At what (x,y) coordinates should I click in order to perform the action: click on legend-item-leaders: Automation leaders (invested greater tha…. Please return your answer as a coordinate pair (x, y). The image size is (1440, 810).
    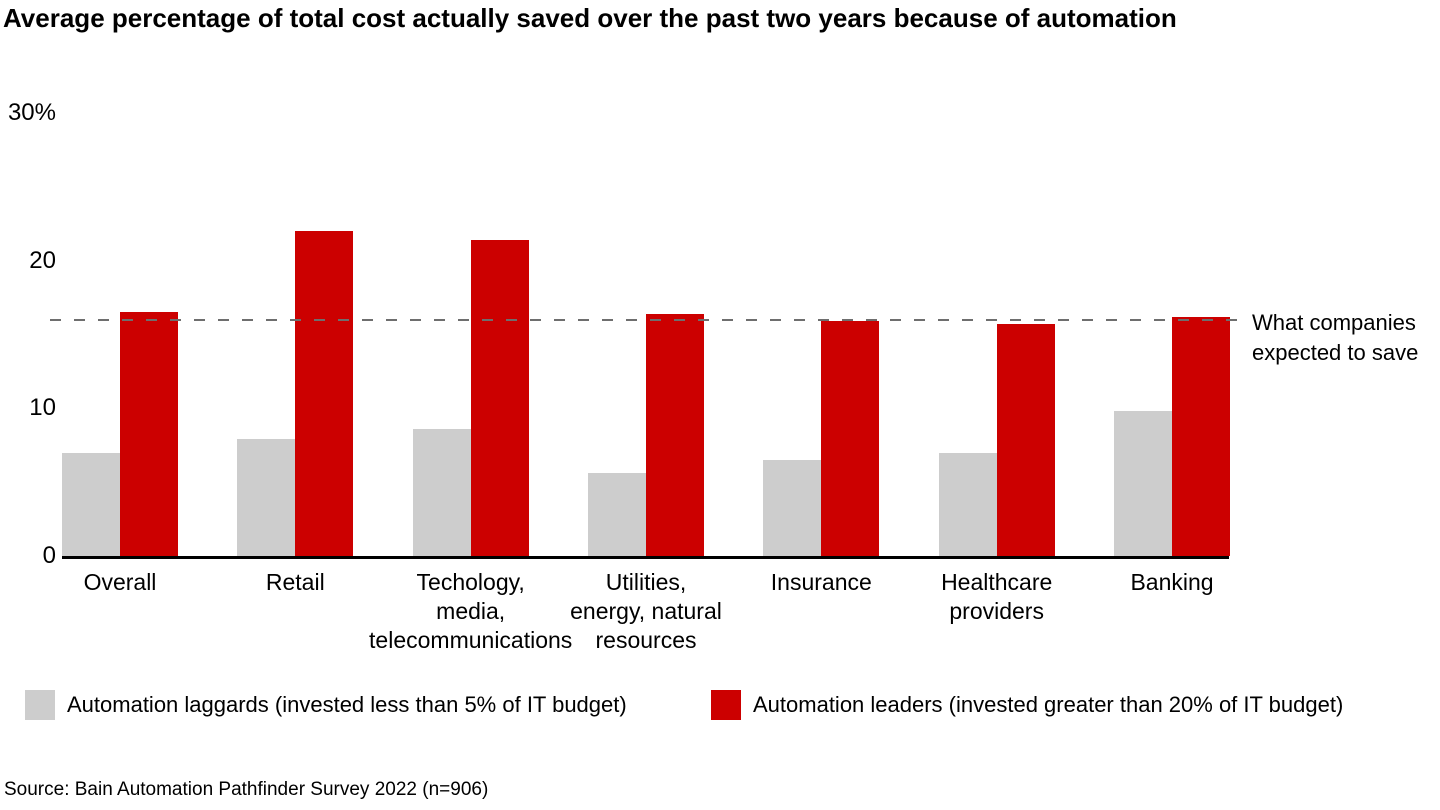
    Looking at the image, I should click on (1027, 705).